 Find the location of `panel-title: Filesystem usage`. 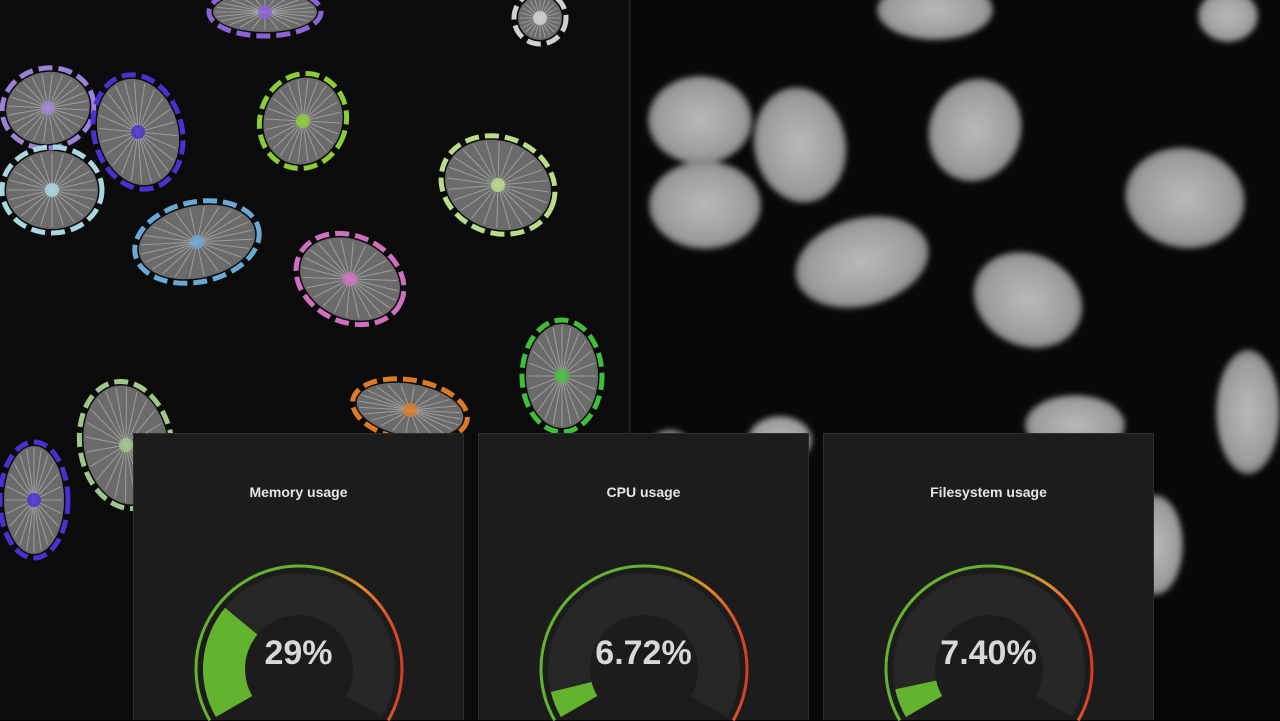

panel-title: Filesystem usage is located at coordinates (988, 492).